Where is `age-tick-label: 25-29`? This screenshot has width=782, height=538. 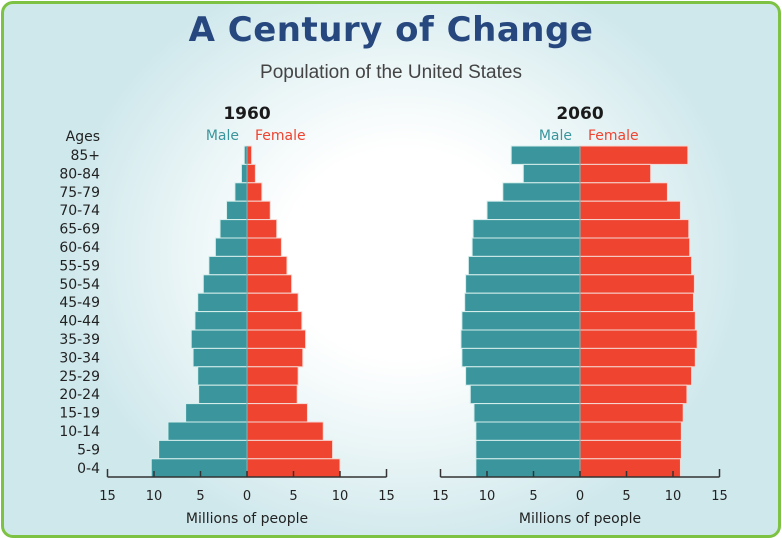 age-tick-label: 25-29 is located at coordinates (79, 377).